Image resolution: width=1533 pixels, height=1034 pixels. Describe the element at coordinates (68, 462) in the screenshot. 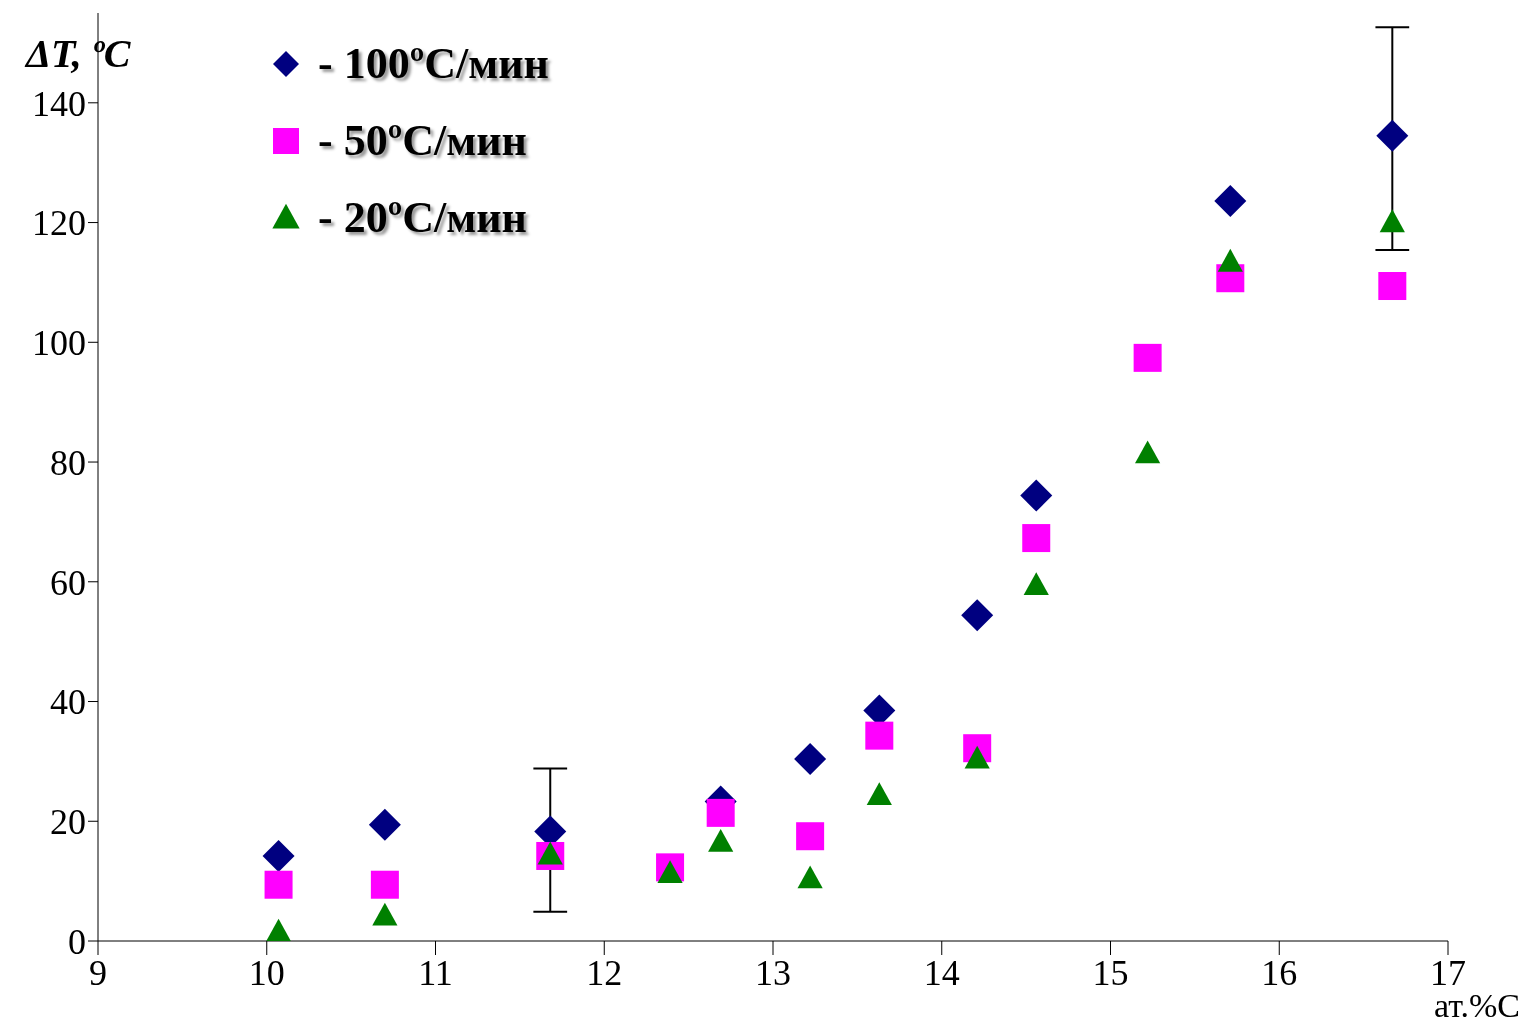

I see `y-tick-label: 80` at that location.